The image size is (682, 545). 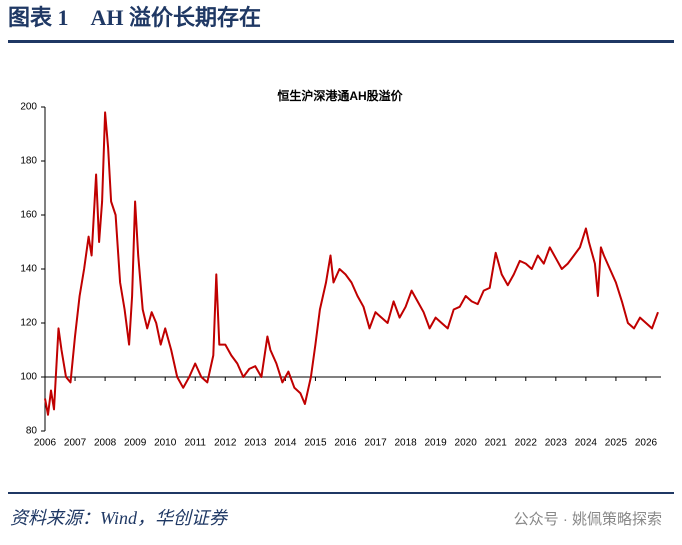 I want to click on y-tick-label: 180, so click(x=28, y=161).